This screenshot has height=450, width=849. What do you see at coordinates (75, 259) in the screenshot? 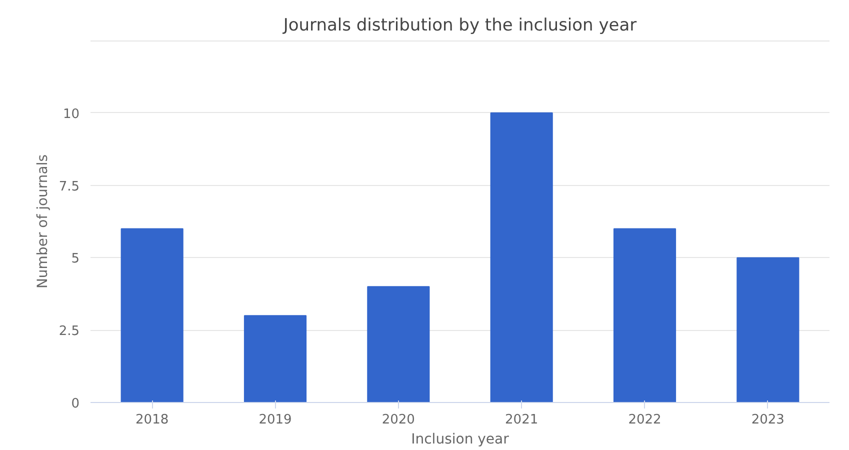
I see `y-tick-label: 5` at bounding box center [75, 259].